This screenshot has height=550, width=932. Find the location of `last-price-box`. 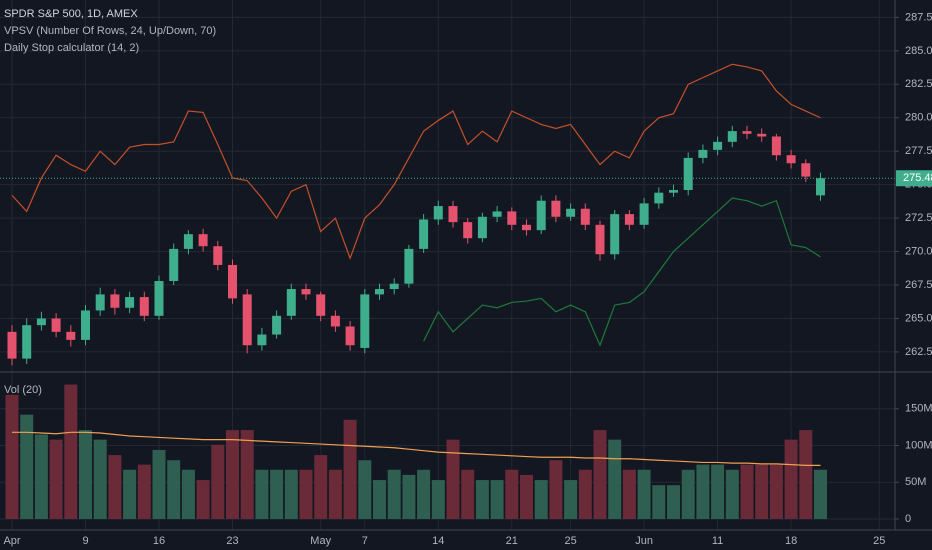

last-price-box is located at coordinates (914, 178).